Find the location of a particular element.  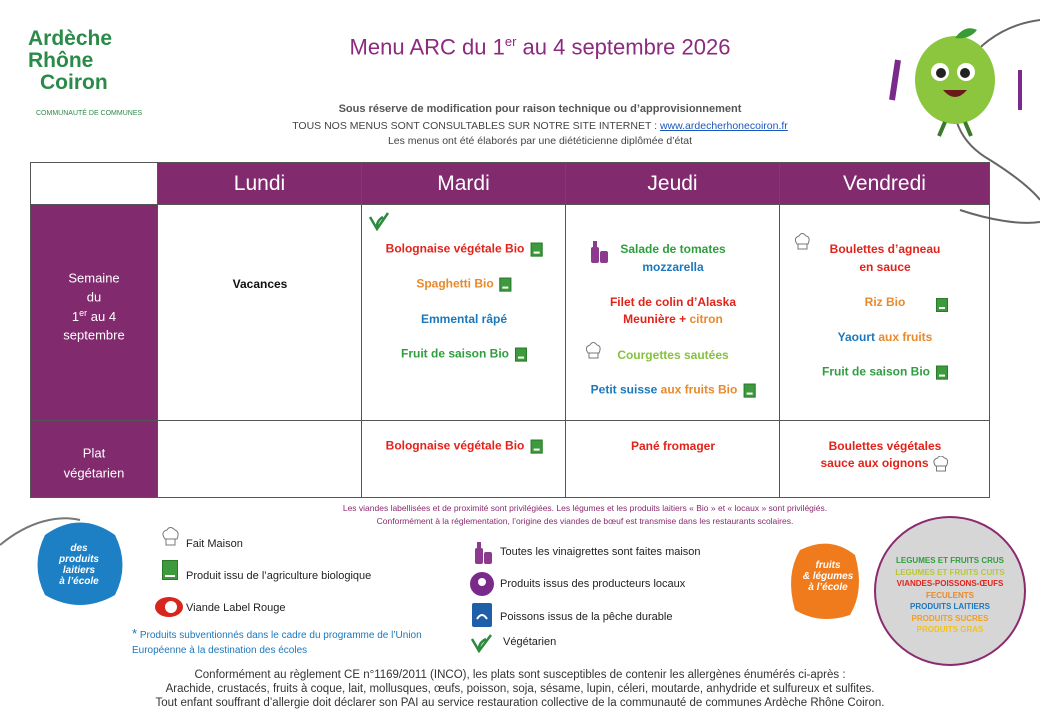

msc-icon is located at coordinates (482, 615).